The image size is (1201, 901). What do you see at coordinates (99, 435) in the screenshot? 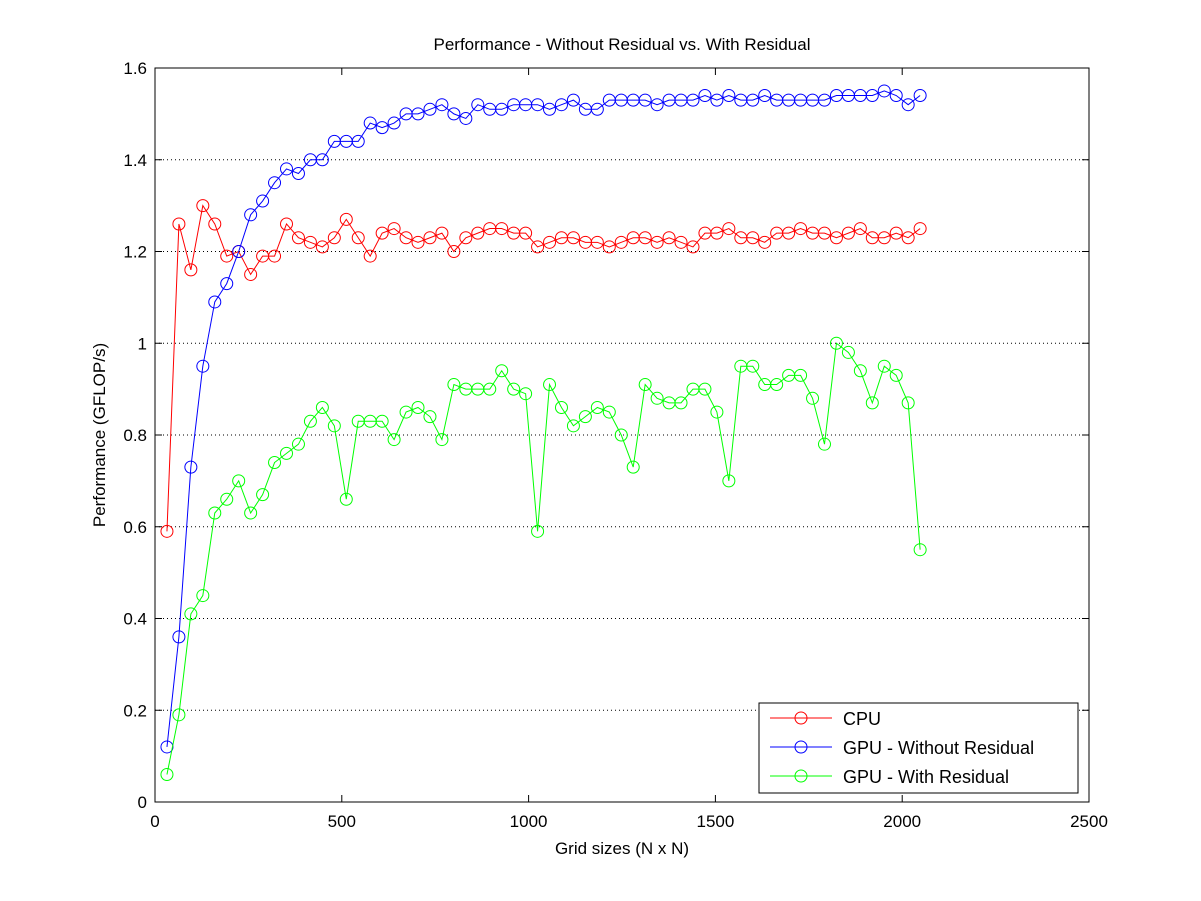
I see `y-axis-label: Performance (GFLOP/s)` at bounding box center [99, 435].